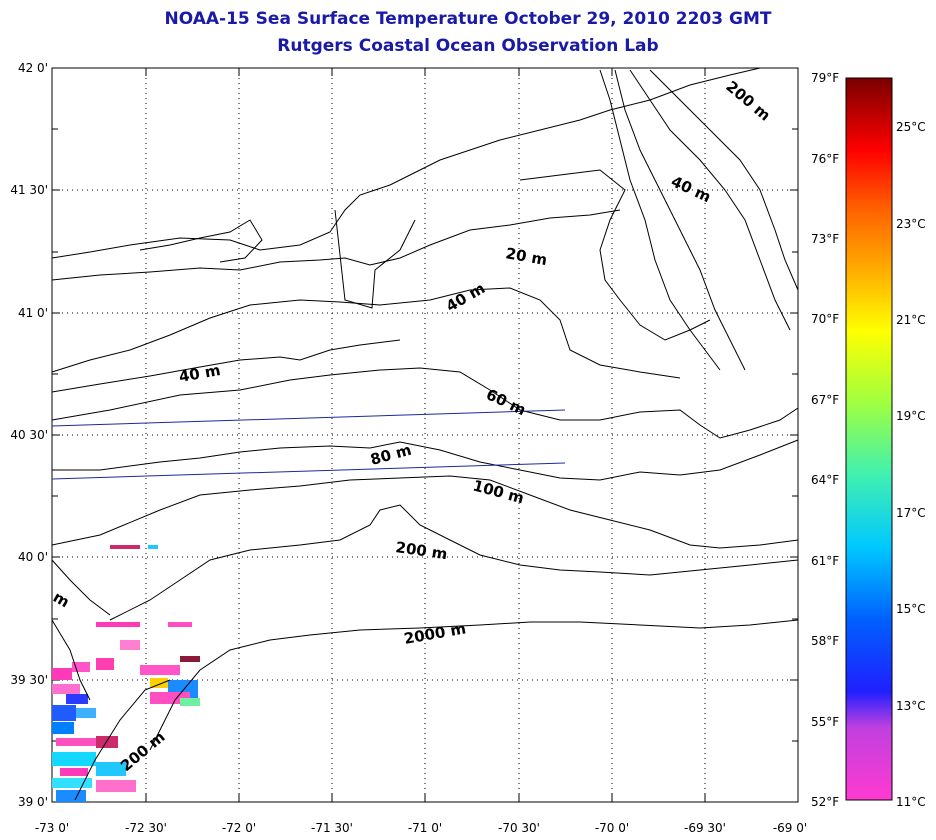 Image resolution: width=936 pixels, height=840 pixels. What do you see at coordinates (911, 609) in the screenshot?
I see `c-label: 15°C` at bounding box center [911, 609].